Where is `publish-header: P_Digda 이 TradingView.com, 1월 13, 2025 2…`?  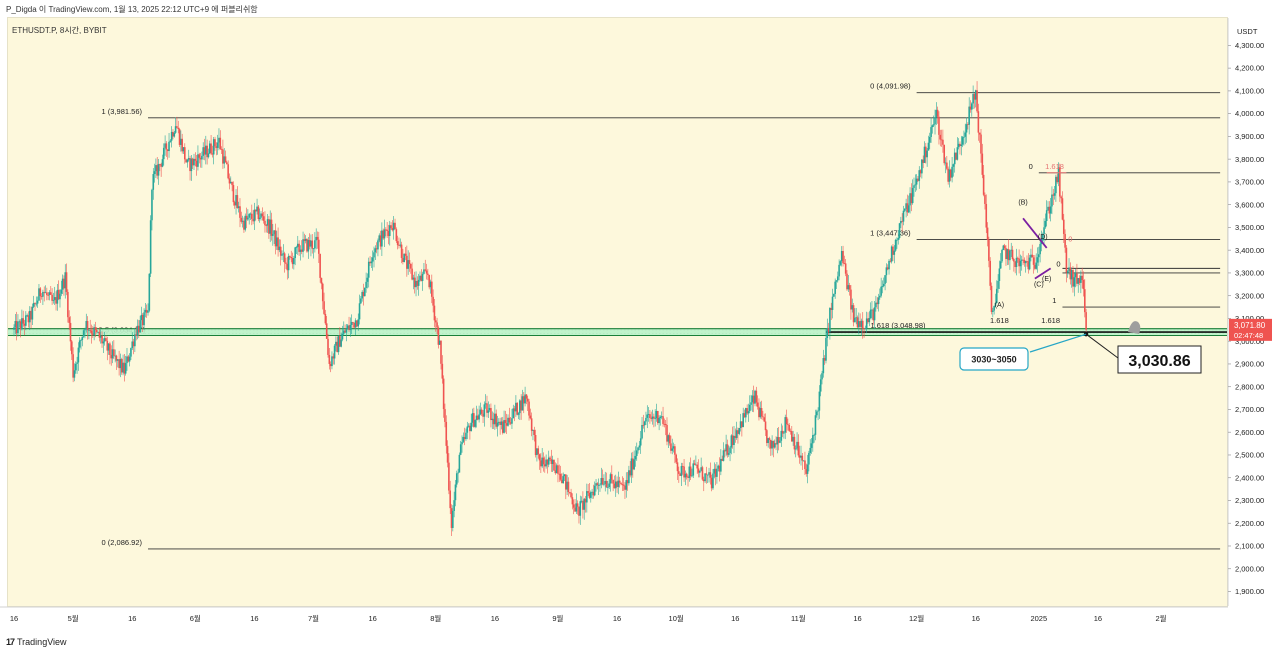
publish-header: P_Digda 이 TradingView.com, 1월 13, 2025 2… is located at coordinates (640, 8).